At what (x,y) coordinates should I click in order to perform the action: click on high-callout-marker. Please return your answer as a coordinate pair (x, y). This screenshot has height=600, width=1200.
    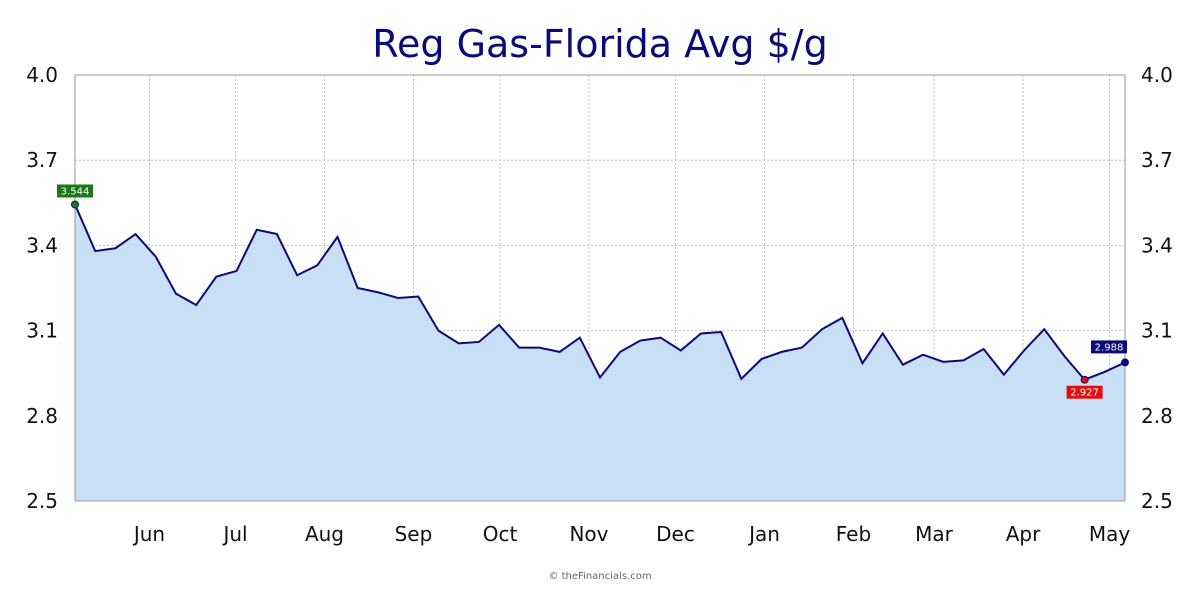
    Looking at the image, I should click on (75, 204).